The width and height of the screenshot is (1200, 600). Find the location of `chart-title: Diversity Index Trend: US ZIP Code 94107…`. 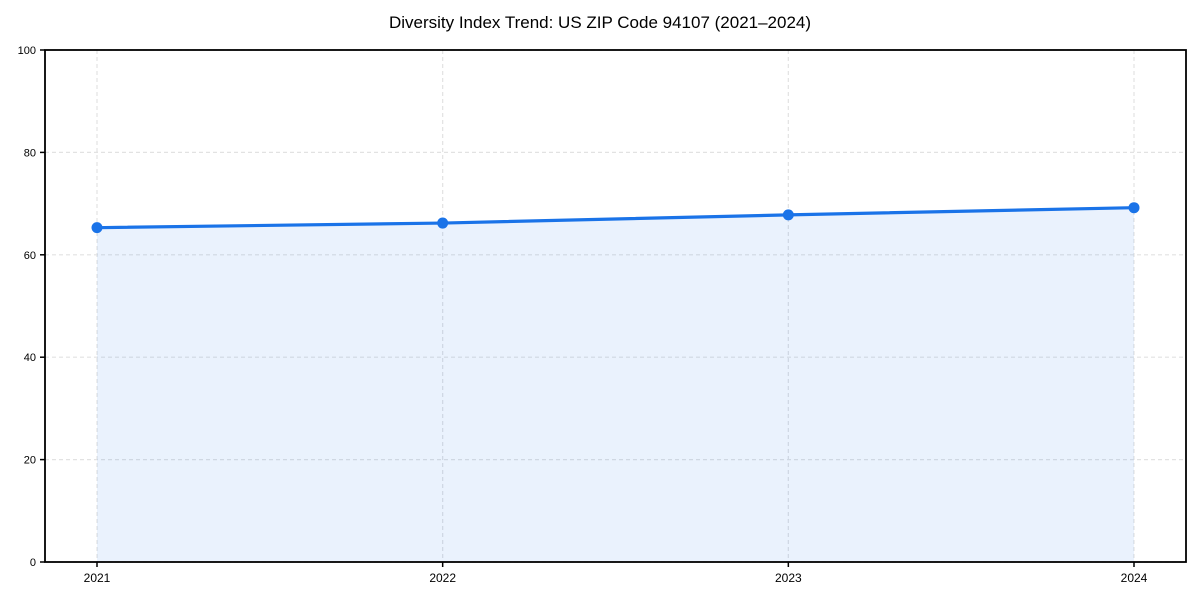

chart-title: Diversity Index Trend: US ZIP Code 94107… is located at coordinates (600, 22).